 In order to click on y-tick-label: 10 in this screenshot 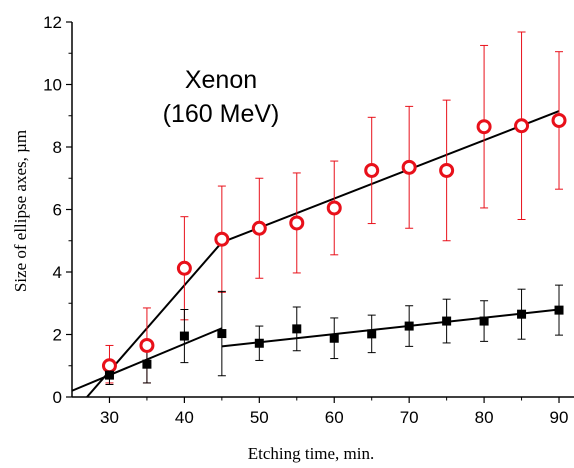, I will do `click(52, 85)`.